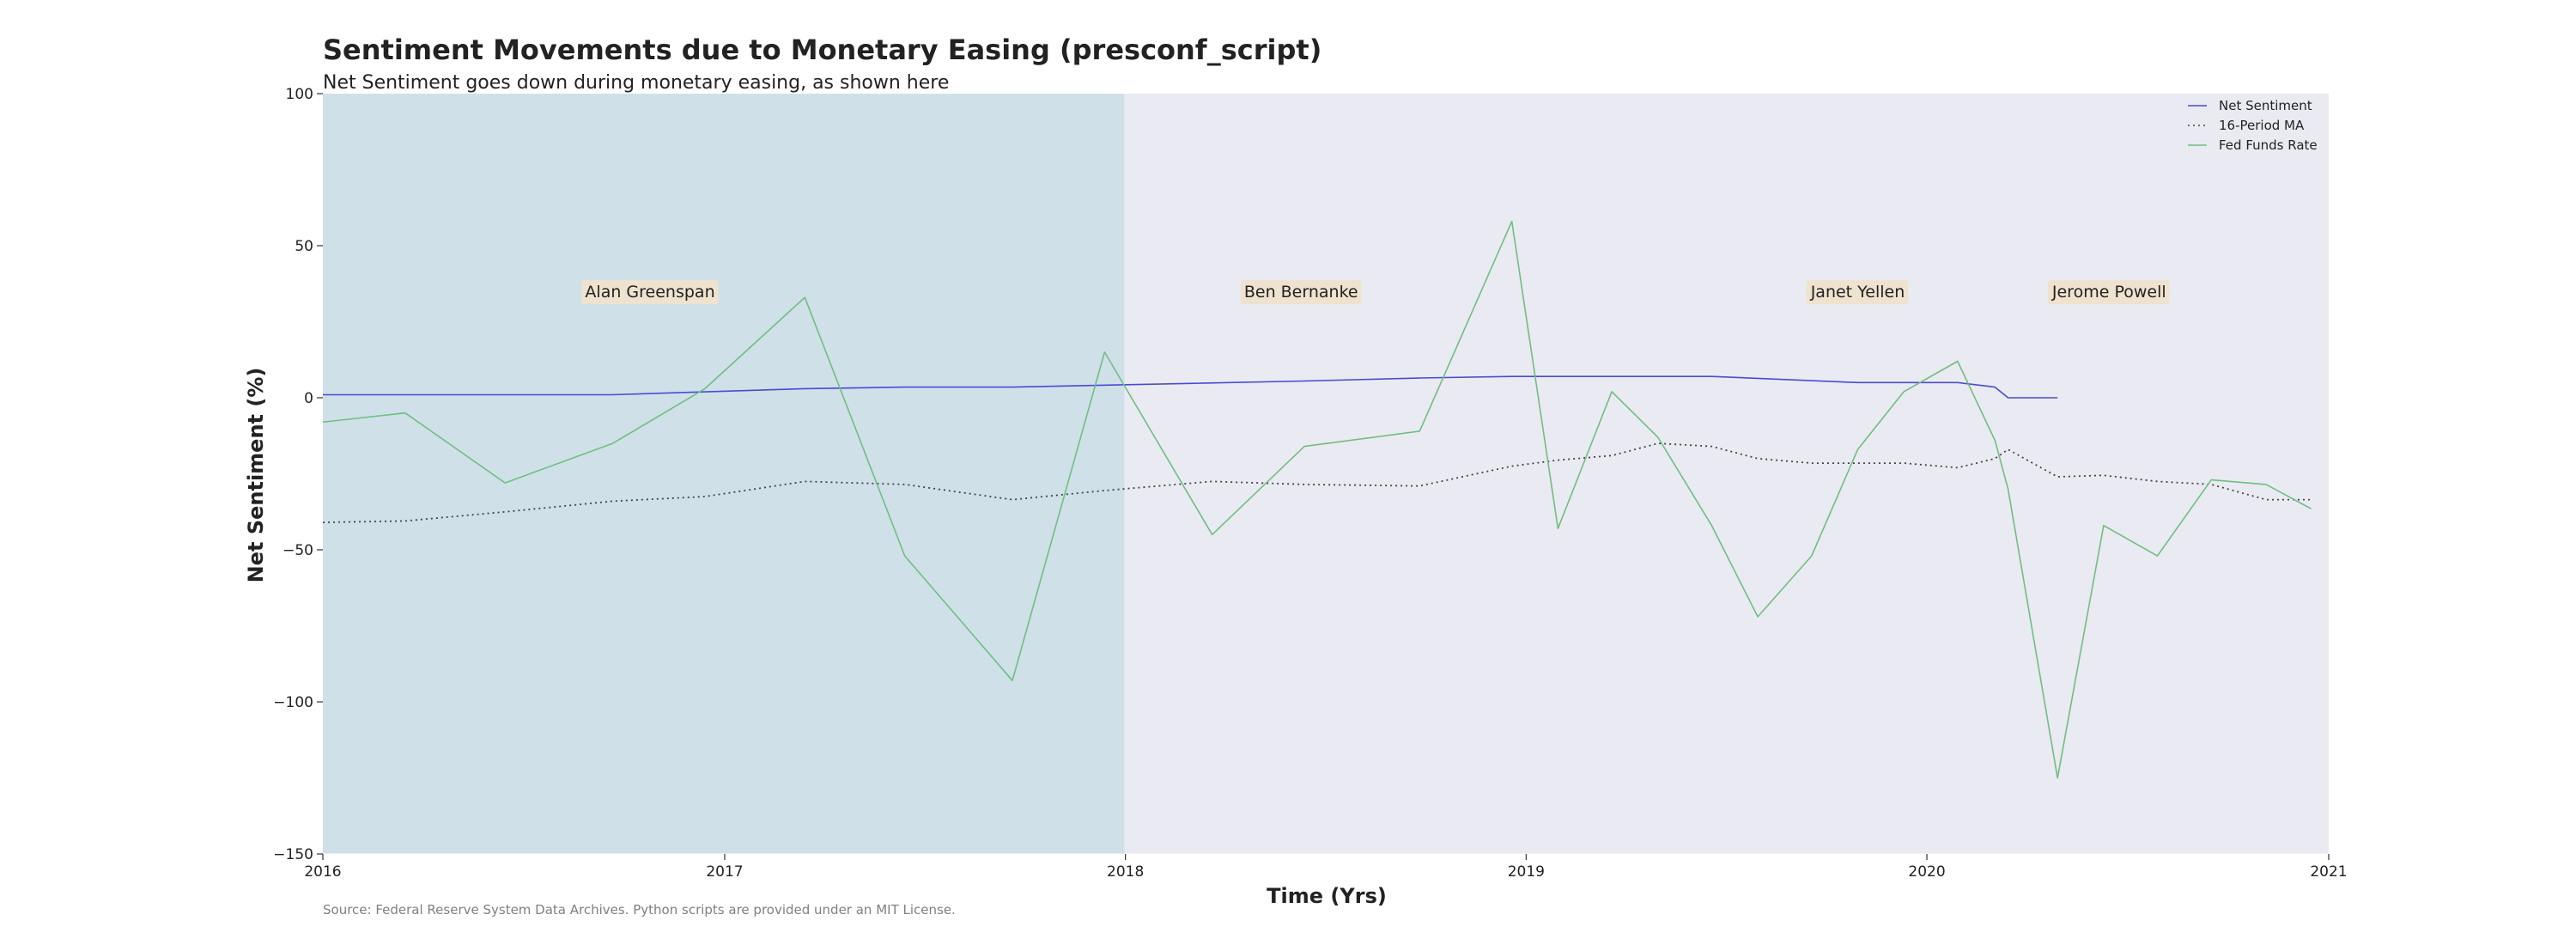 The image size is (2576, 945). I want to click on x-tick-label: 2018, so click(1125, 872).